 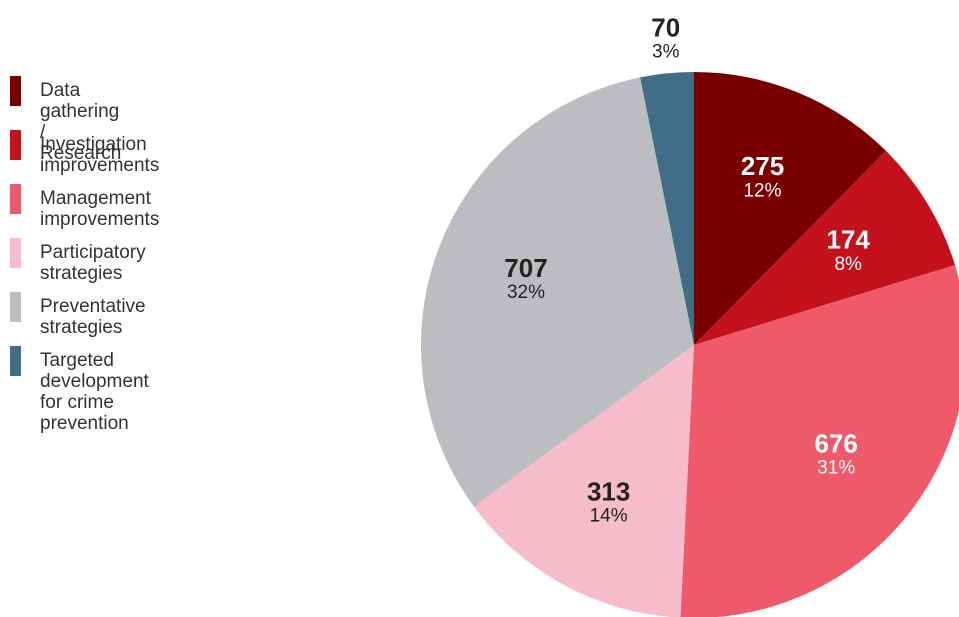 What do you see at coordinates (525, 268) in the screenshot?
I see `value-label: 707` at bounding box center [525, 268].